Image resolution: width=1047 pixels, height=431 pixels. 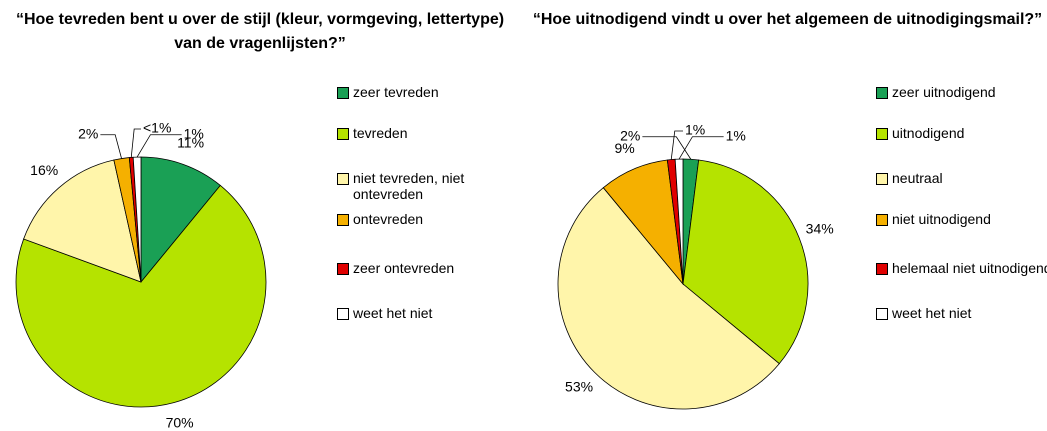 What do you see at coordinates (969, 268) in the screenshot?
I see `legend-label: helemaal niet uitnodigend` at bounding box center [969, 268].